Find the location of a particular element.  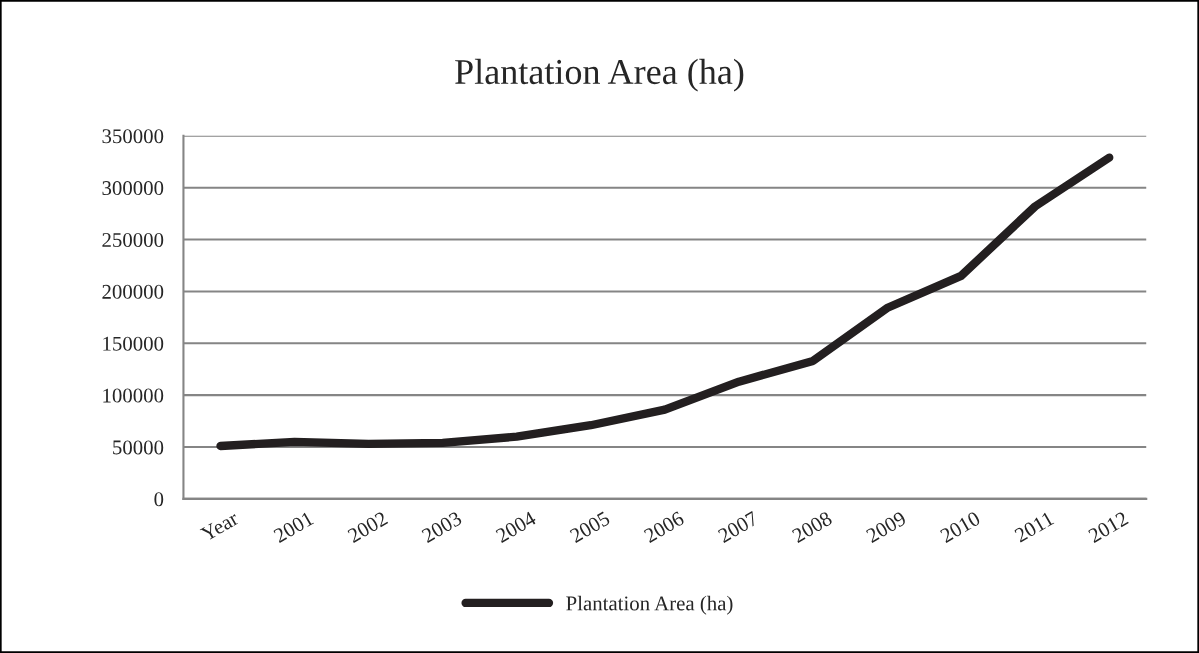

x-tick-label: 2010 is located at coordinates (960, 527).